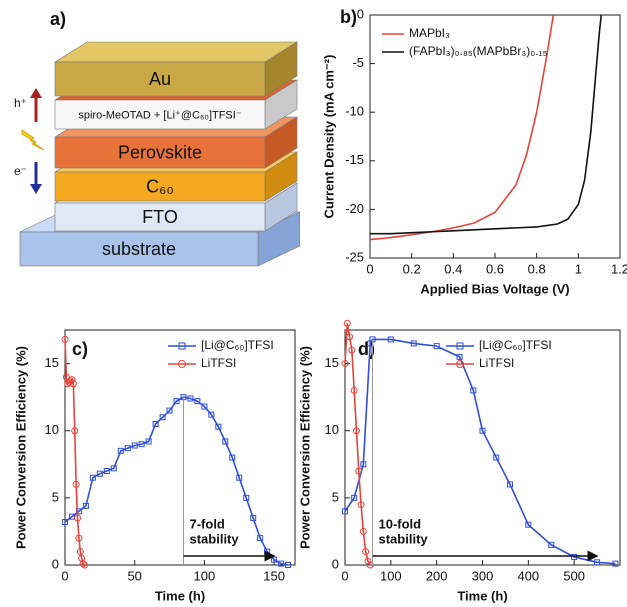 This screenshot has height=607, width=627. What do you see at coordinates (58, 19) in the screenshot?
I see `panel-label: a)` at bounding box center [58, 19].